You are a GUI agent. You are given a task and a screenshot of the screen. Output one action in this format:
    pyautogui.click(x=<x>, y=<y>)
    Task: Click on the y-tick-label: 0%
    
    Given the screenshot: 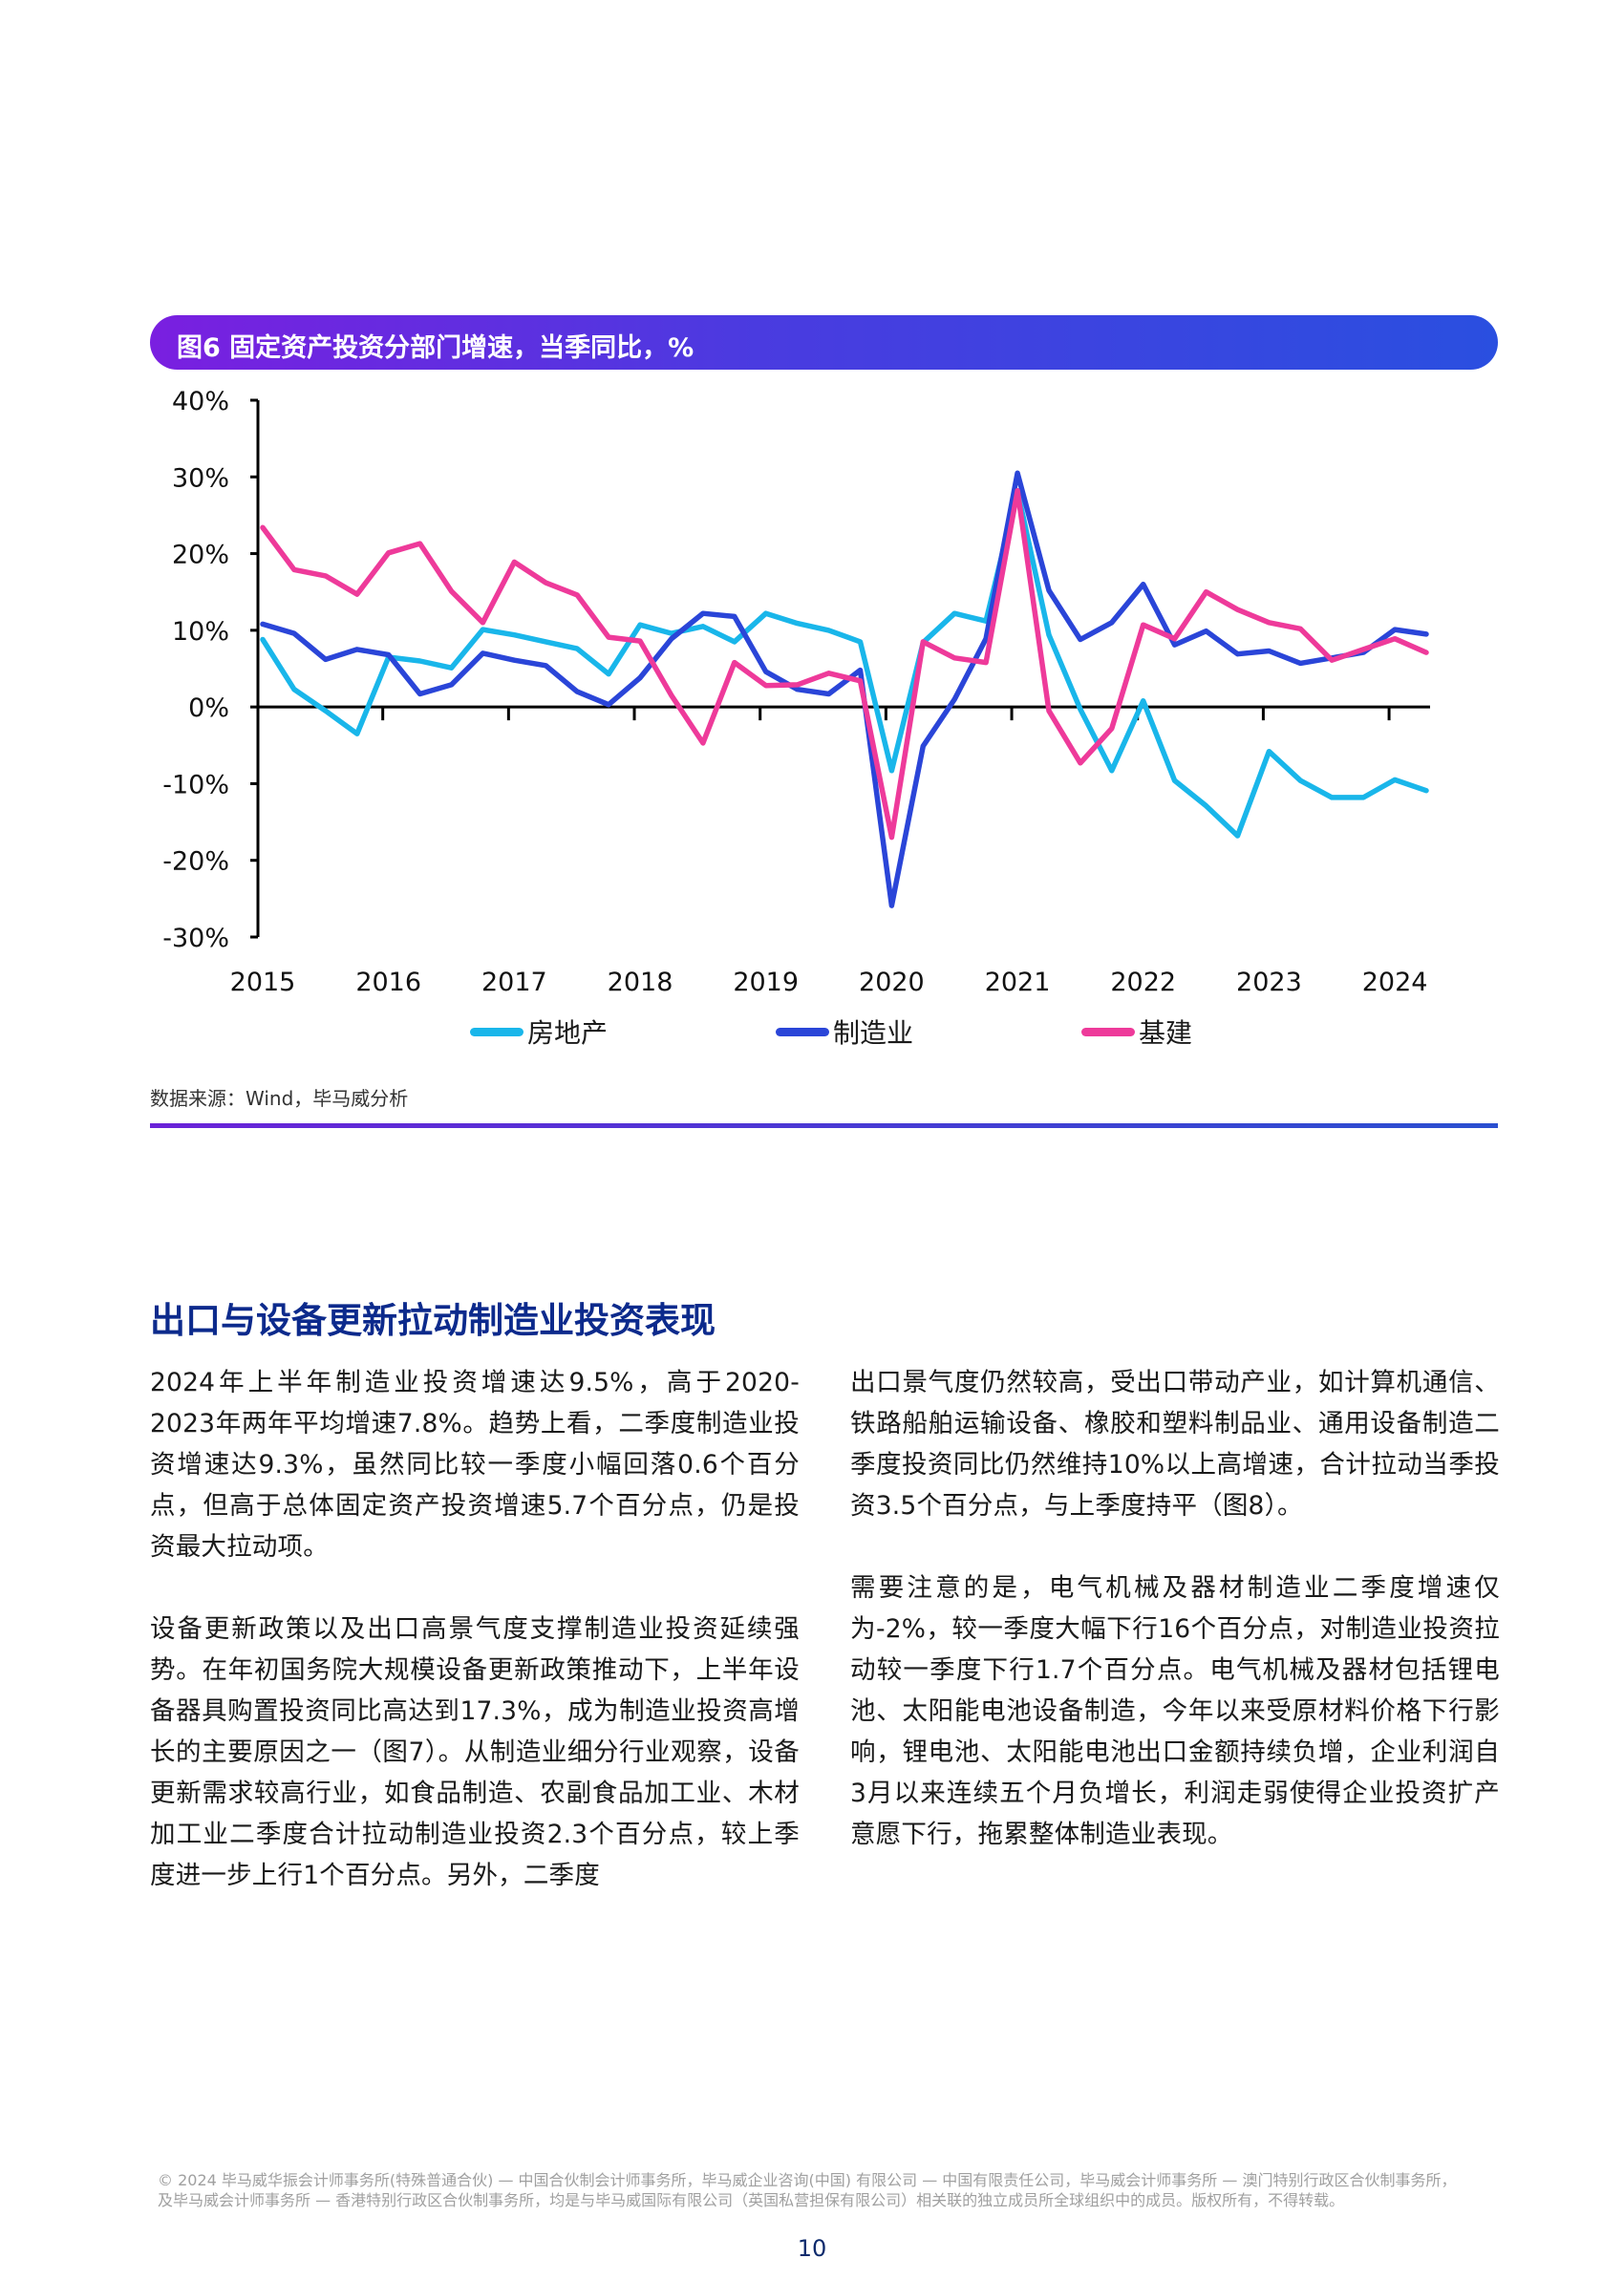 What is the action you would take?
    pyautogui.click(x=209, y=708)
    